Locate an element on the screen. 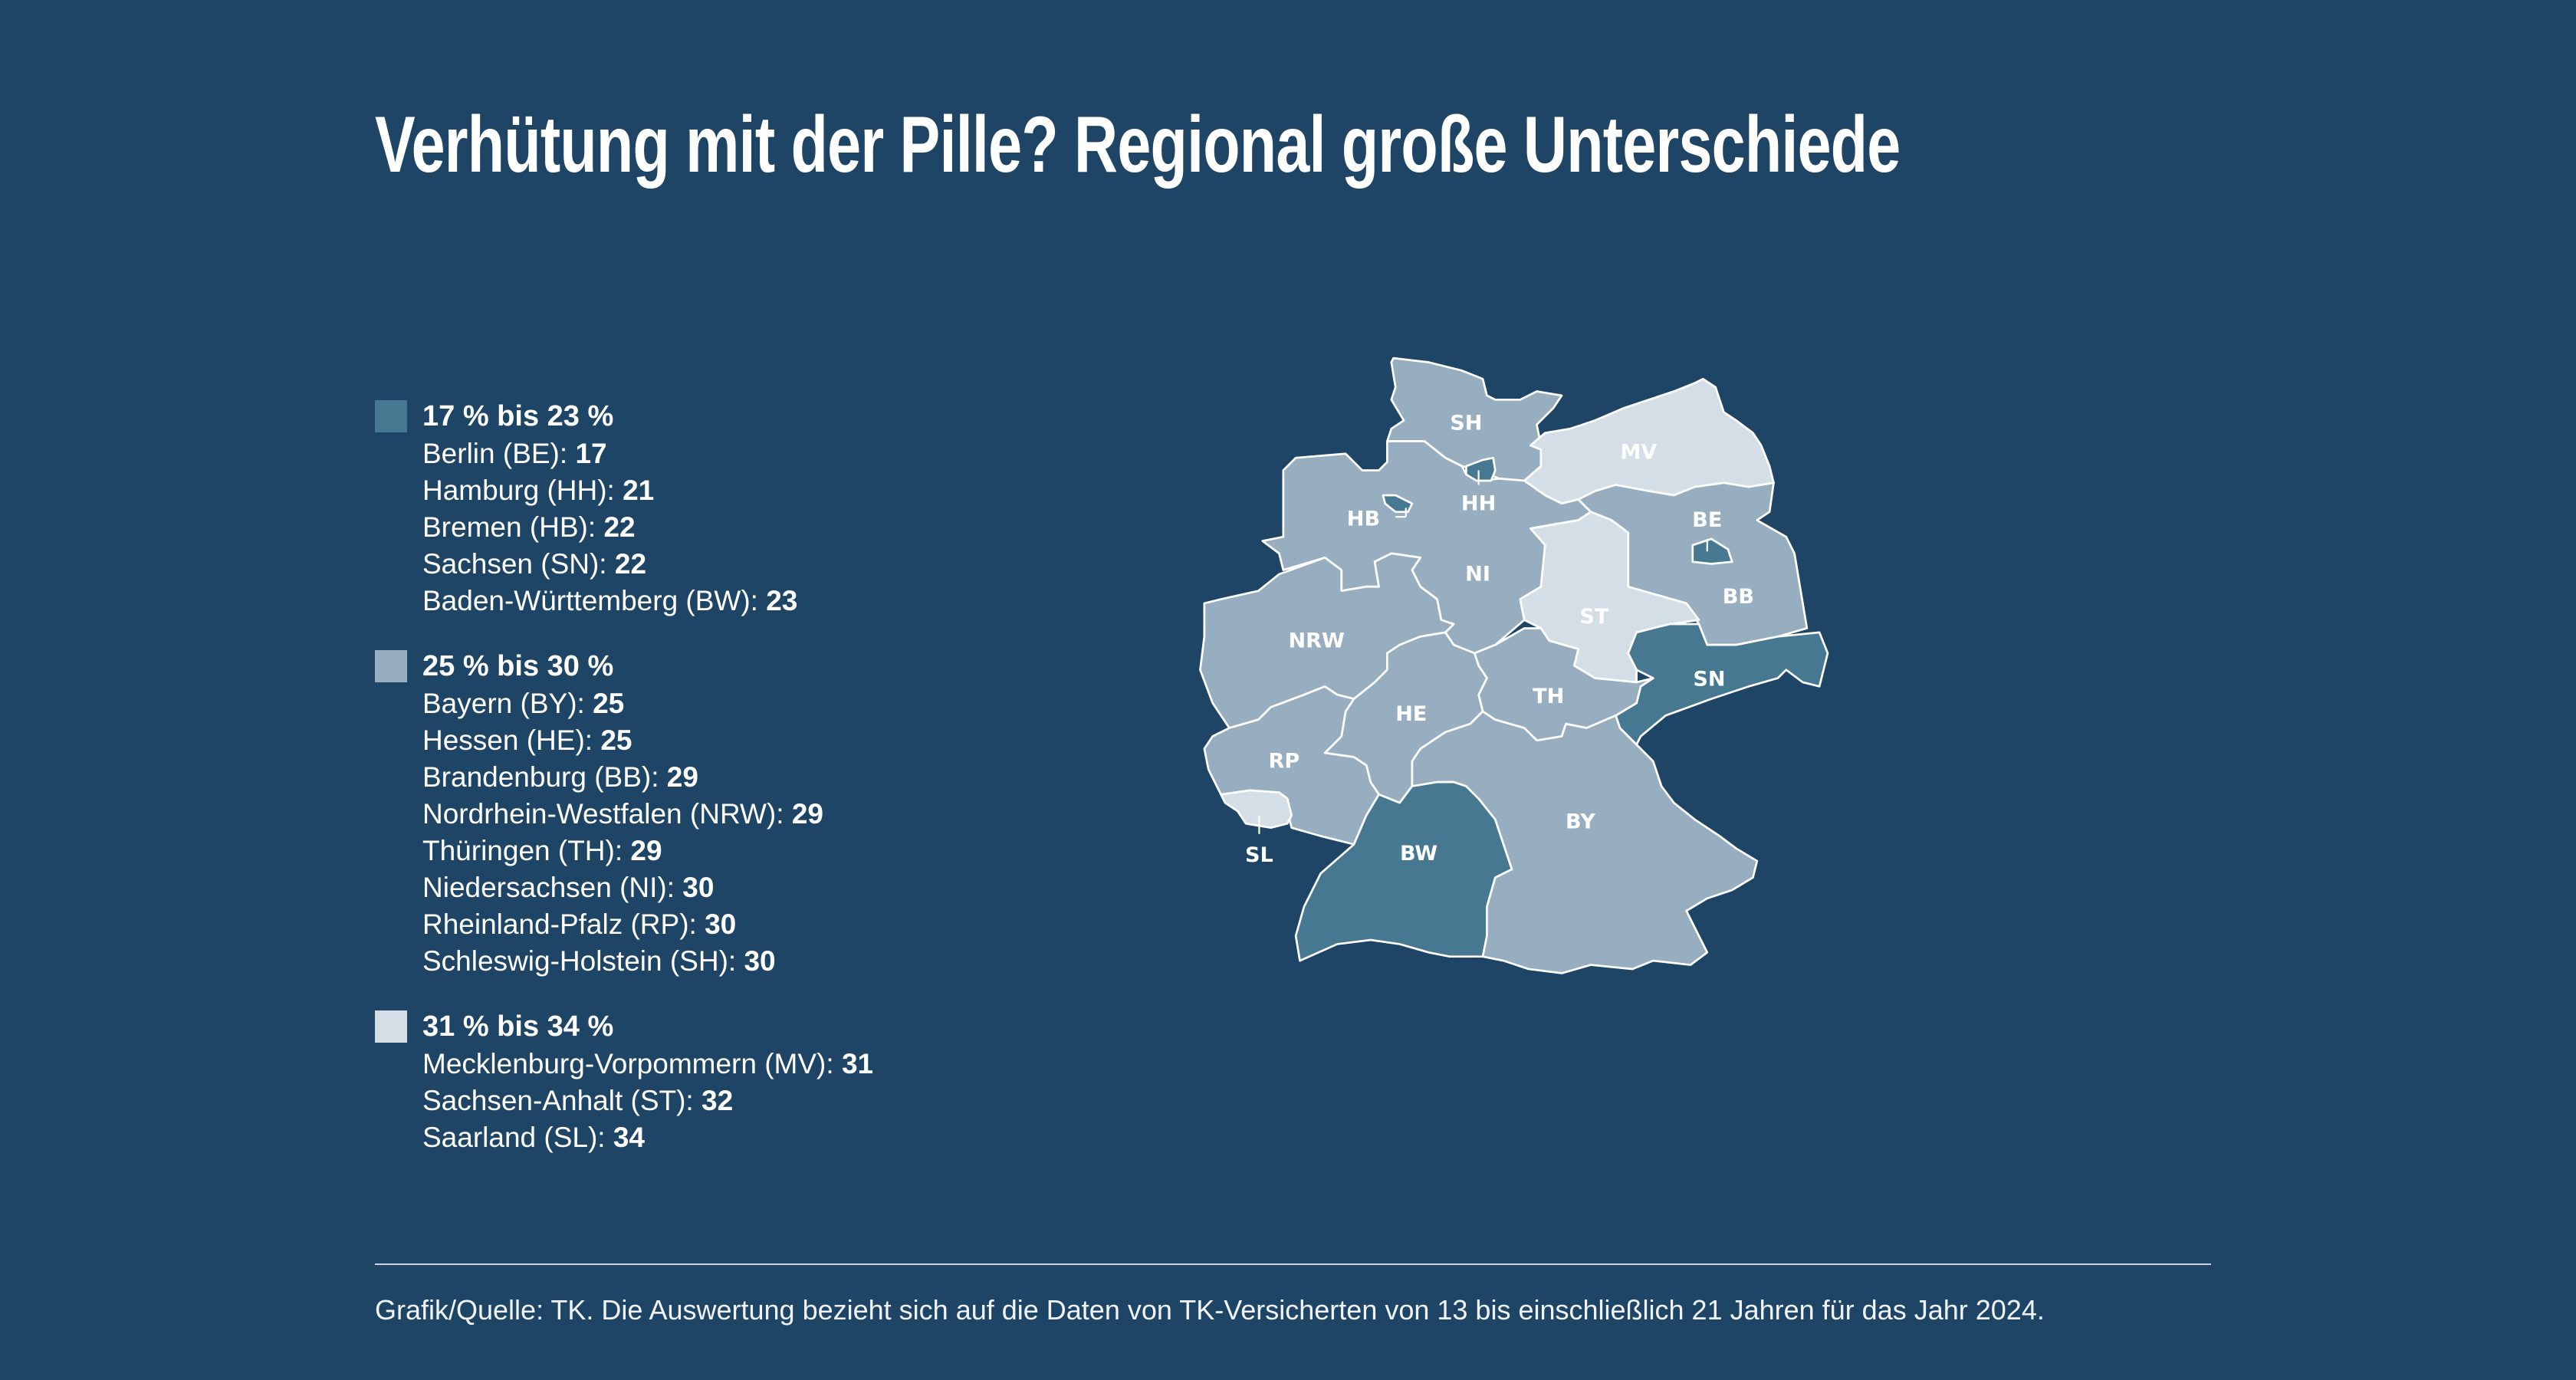 This screenshot has width=2576, height=1380. map-label-HB: HB is located at coordinates (1364, 519).